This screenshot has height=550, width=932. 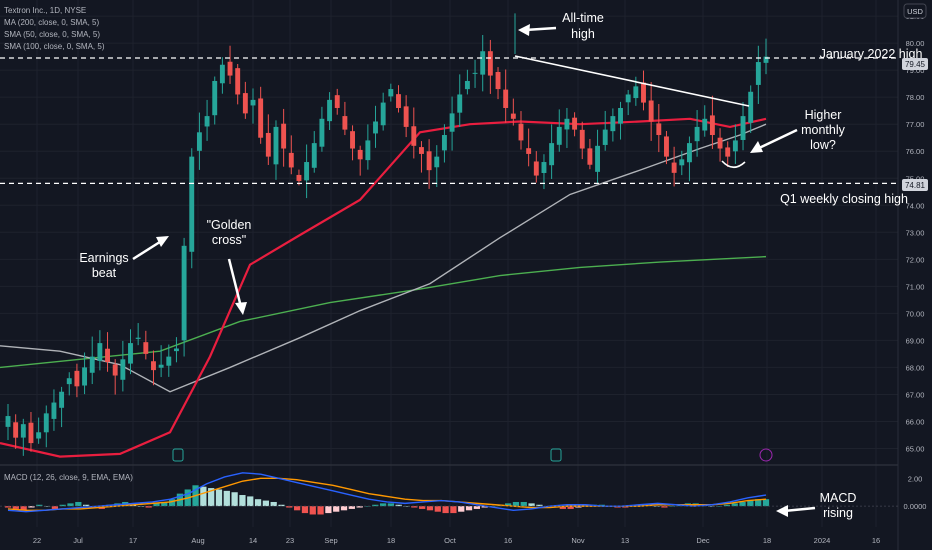 I want to click on time-tick-label: 23, so click(x=290, y=540).